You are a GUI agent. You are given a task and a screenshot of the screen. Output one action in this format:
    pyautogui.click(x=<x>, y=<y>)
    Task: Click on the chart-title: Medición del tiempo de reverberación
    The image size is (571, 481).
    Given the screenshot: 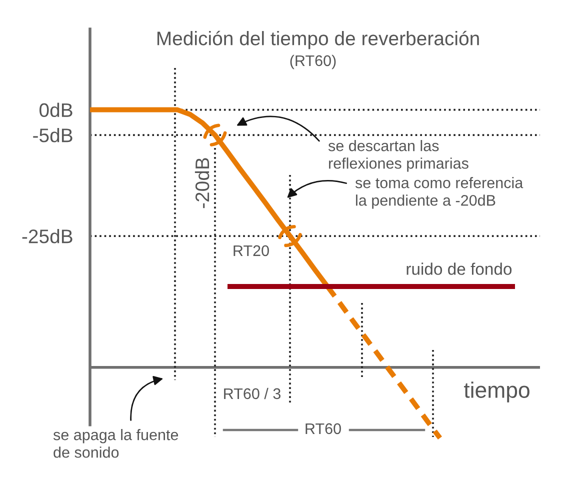 What is the action you would take?
    pyautogui.click(x=318, y=40)
    